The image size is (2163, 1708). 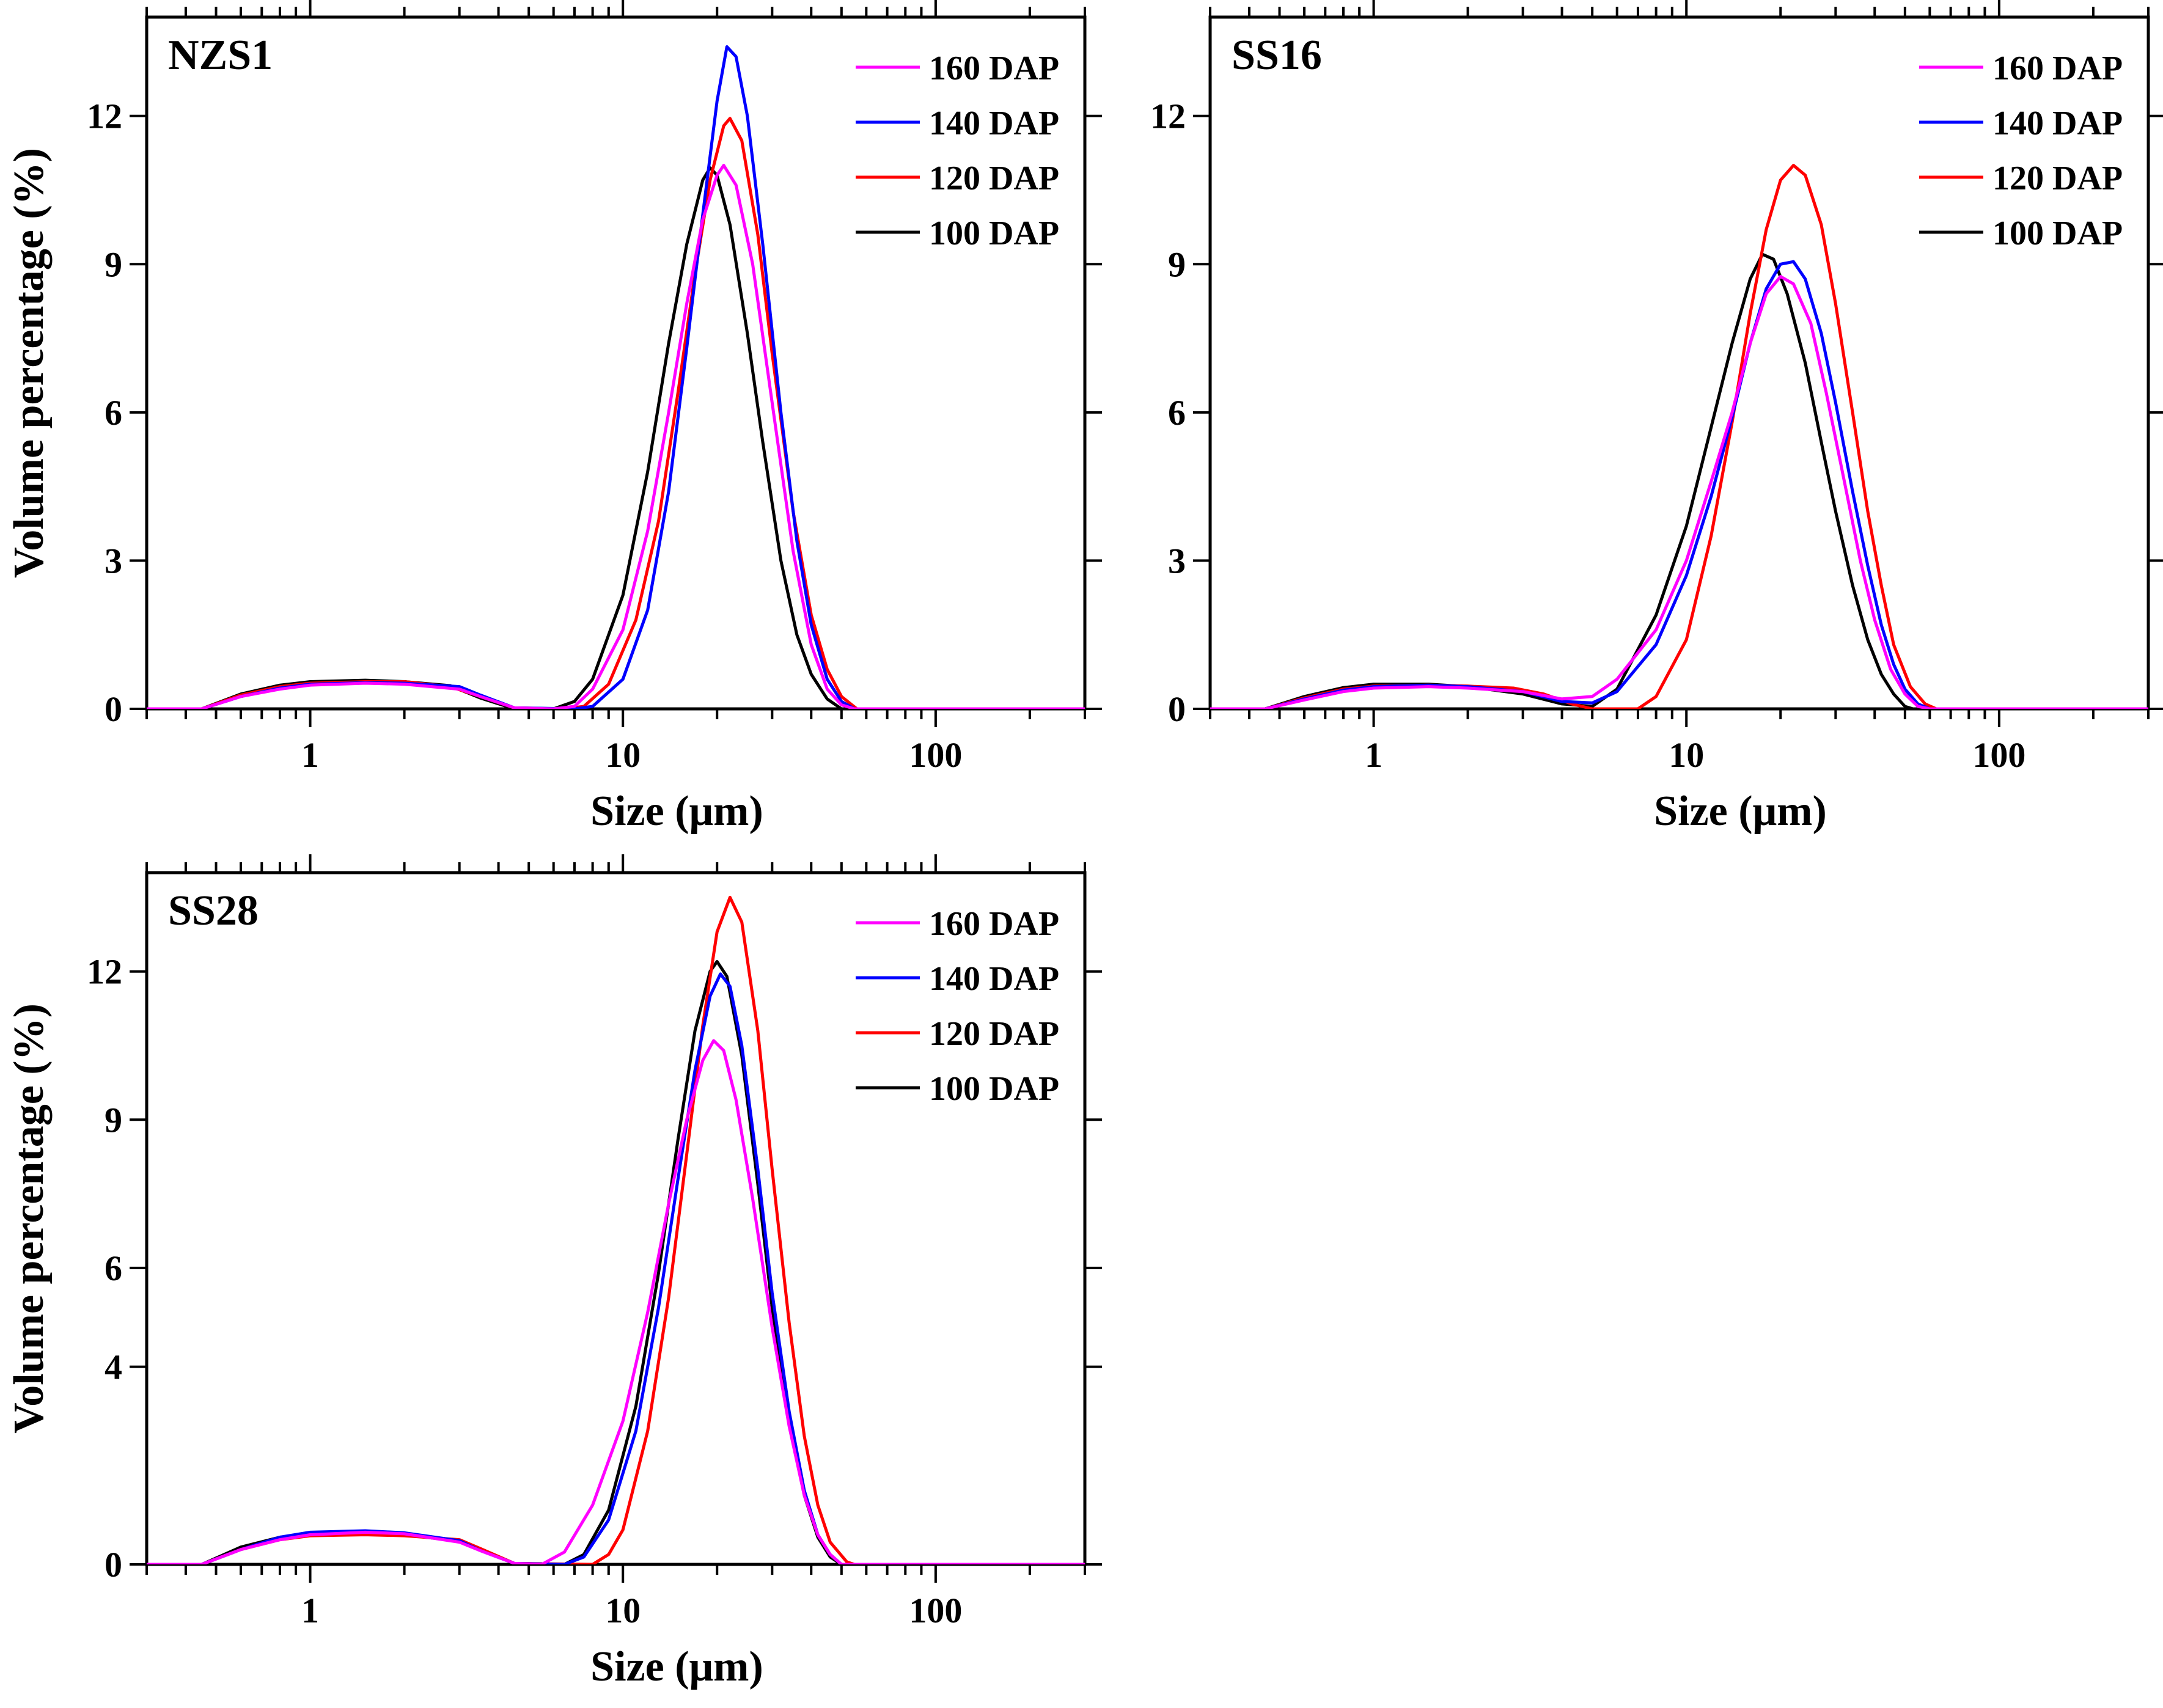 I want to click on y-tick-label: 4, so click(x=113, y=1367).